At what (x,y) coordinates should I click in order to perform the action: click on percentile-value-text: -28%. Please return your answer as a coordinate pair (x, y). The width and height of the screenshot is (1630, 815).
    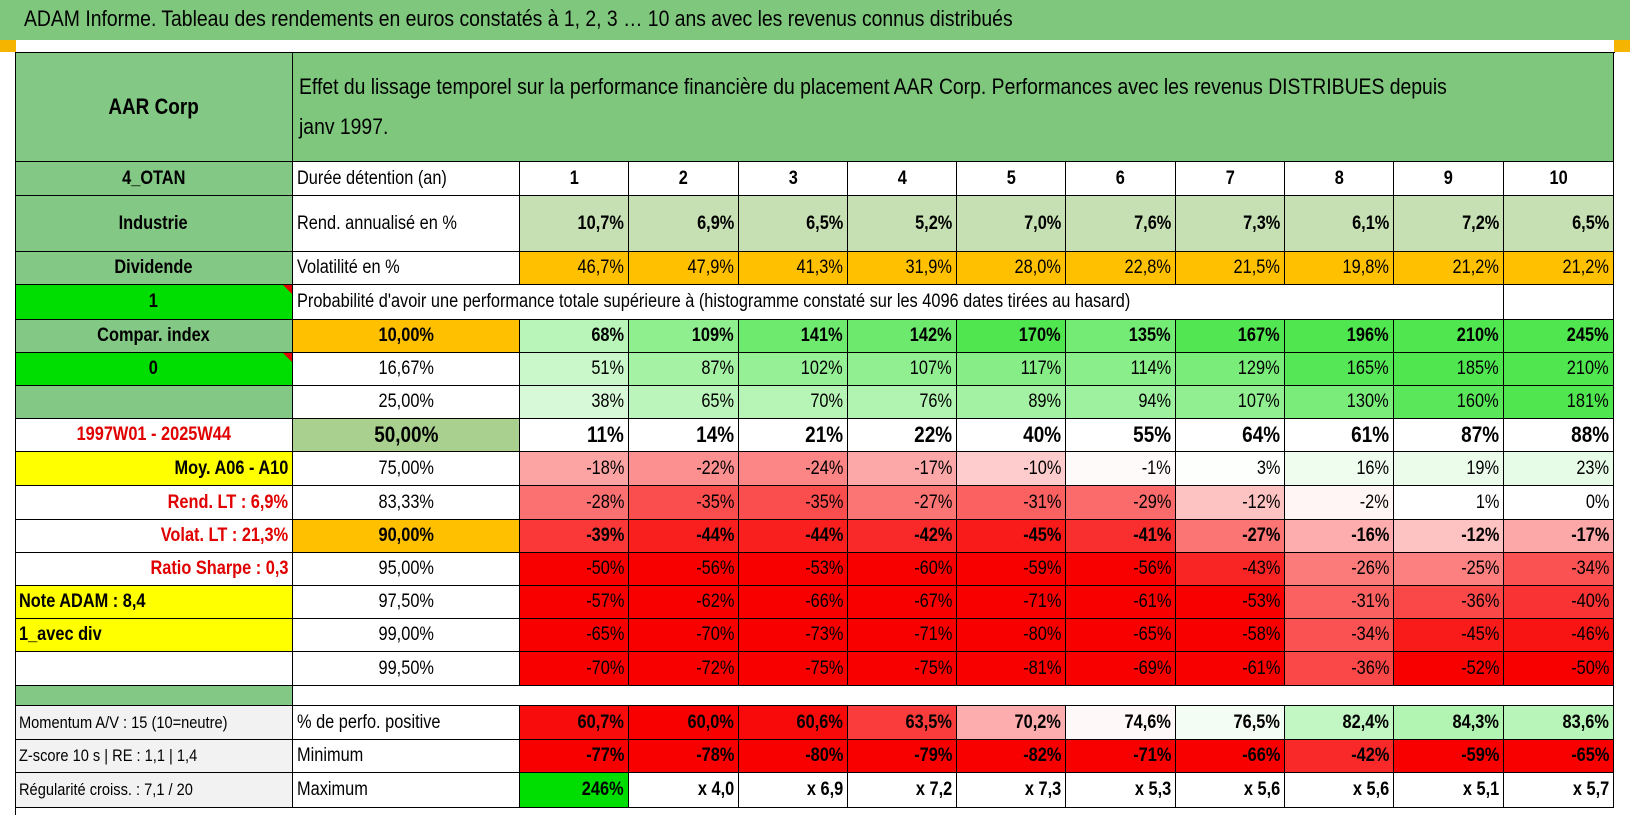
    Looking at the image, I should click on (604, 502).